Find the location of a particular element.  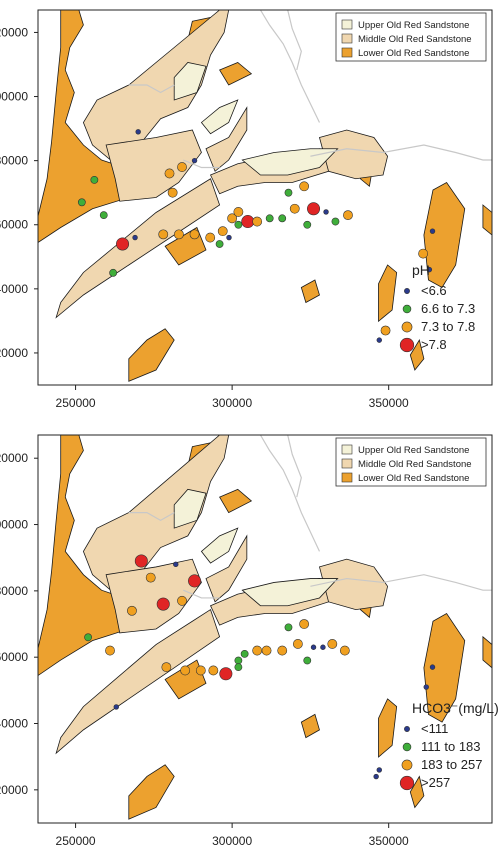

point-legend-label: 7.3 to 7.8 is located at coordinates (448, 326).